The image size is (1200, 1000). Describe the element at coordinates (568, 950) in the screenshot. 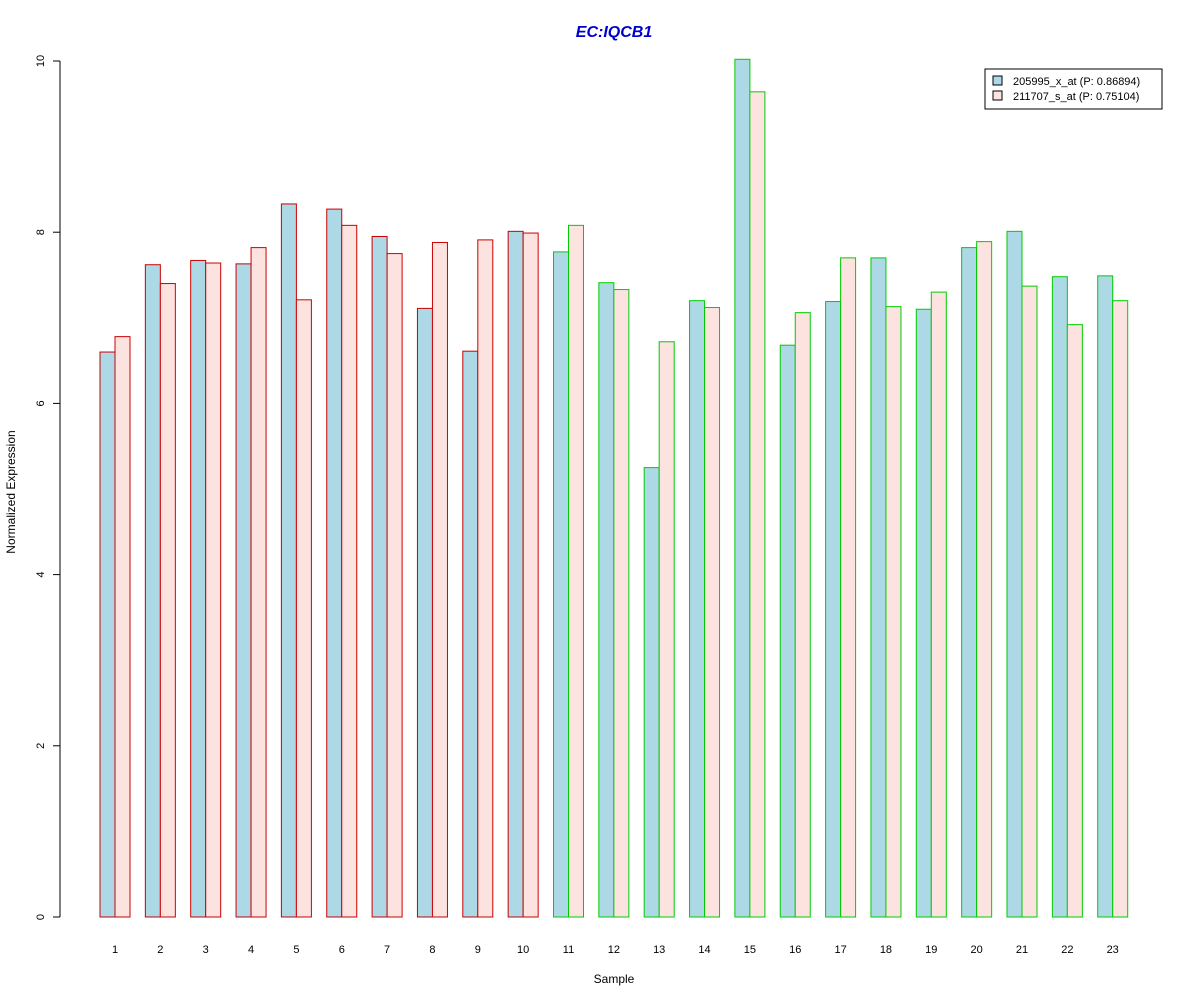

I see `x-tick-label: 11` at that location.